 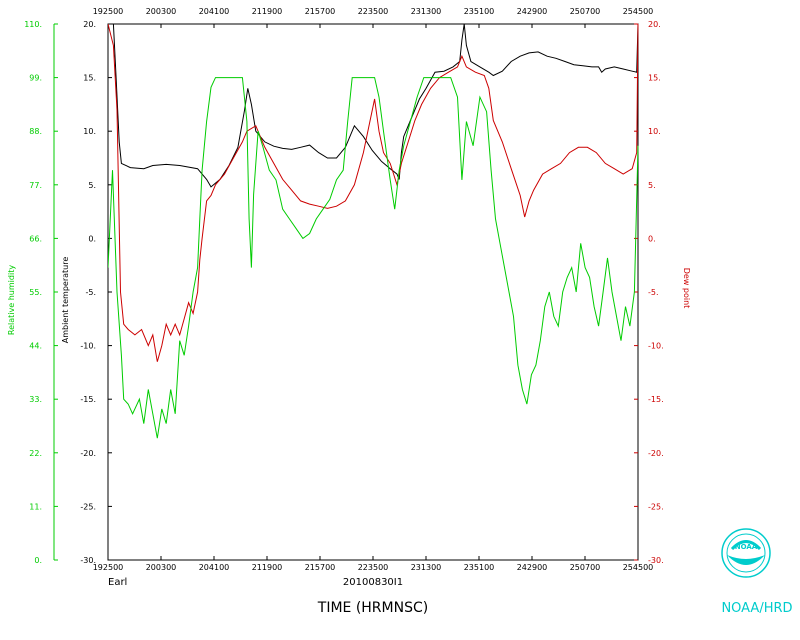 I want to click on rh-tick-label: 44., so click(x=35, y=346).